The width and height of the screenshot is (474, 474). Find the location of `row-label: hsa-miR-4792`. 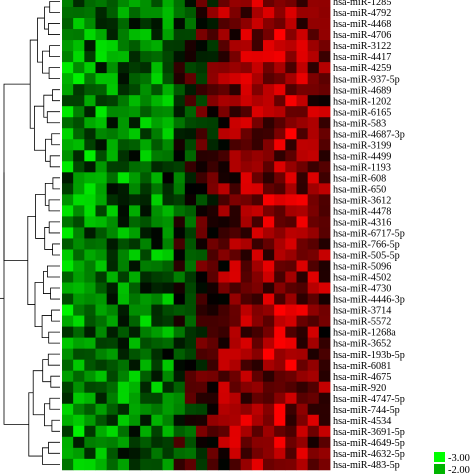

row-label: hsa-miR-4792 is located at coordinates (362, 13).